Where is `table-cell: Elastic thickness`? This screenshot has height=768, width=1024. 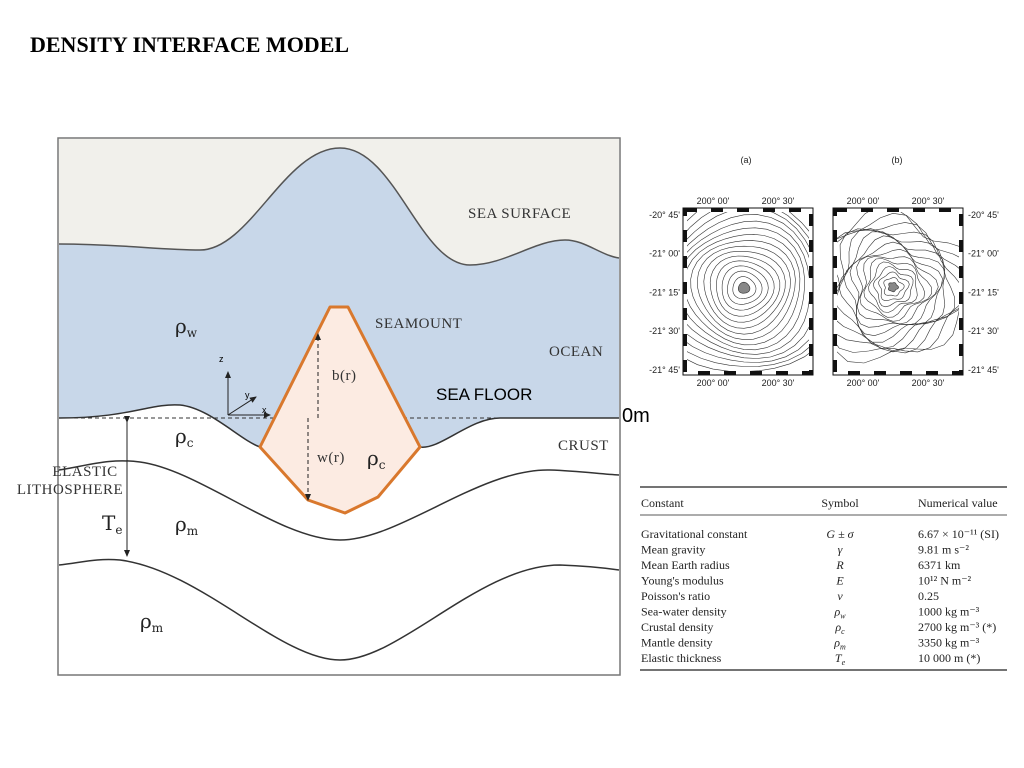
table-cell: Elastic thickness is located at coordinates (681, 658).